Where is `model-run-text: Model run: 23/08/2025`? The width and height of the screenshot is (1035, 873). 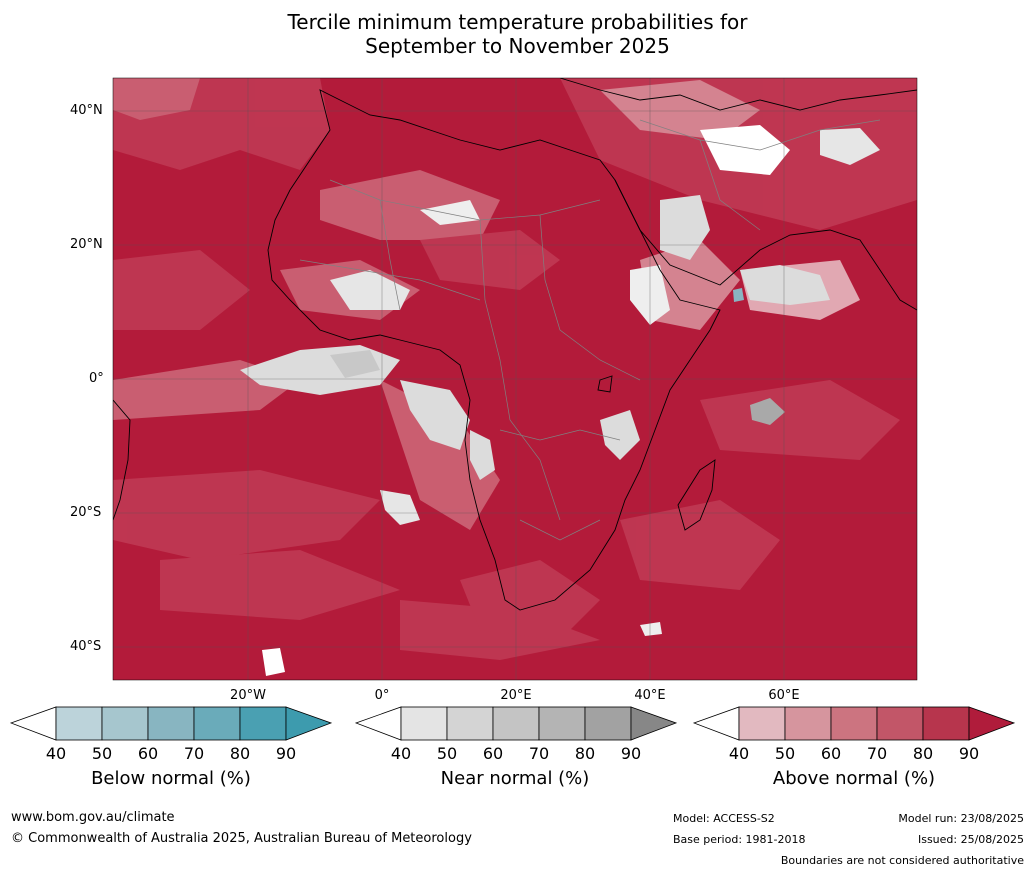 model-run-text: Model run: 23/08/2025 is located at coordinates (961, 818).